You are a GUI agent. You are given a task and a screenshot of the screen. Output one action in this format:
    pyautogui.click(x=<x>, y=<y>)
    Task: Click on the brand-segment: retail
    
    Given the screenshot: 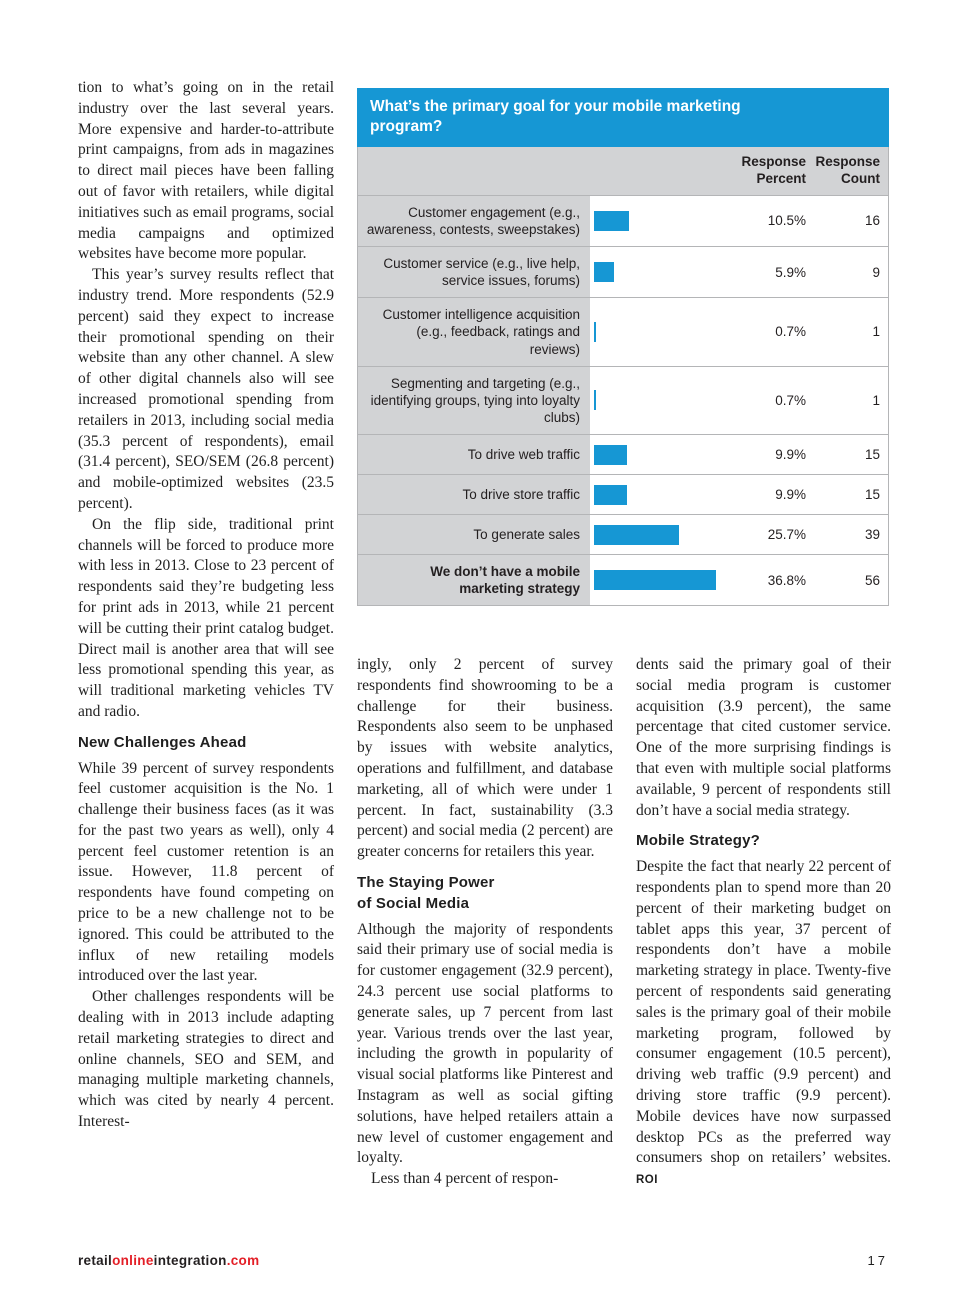 What is the action you would take?
    pyautogui.click(x=95, y=1260)
    